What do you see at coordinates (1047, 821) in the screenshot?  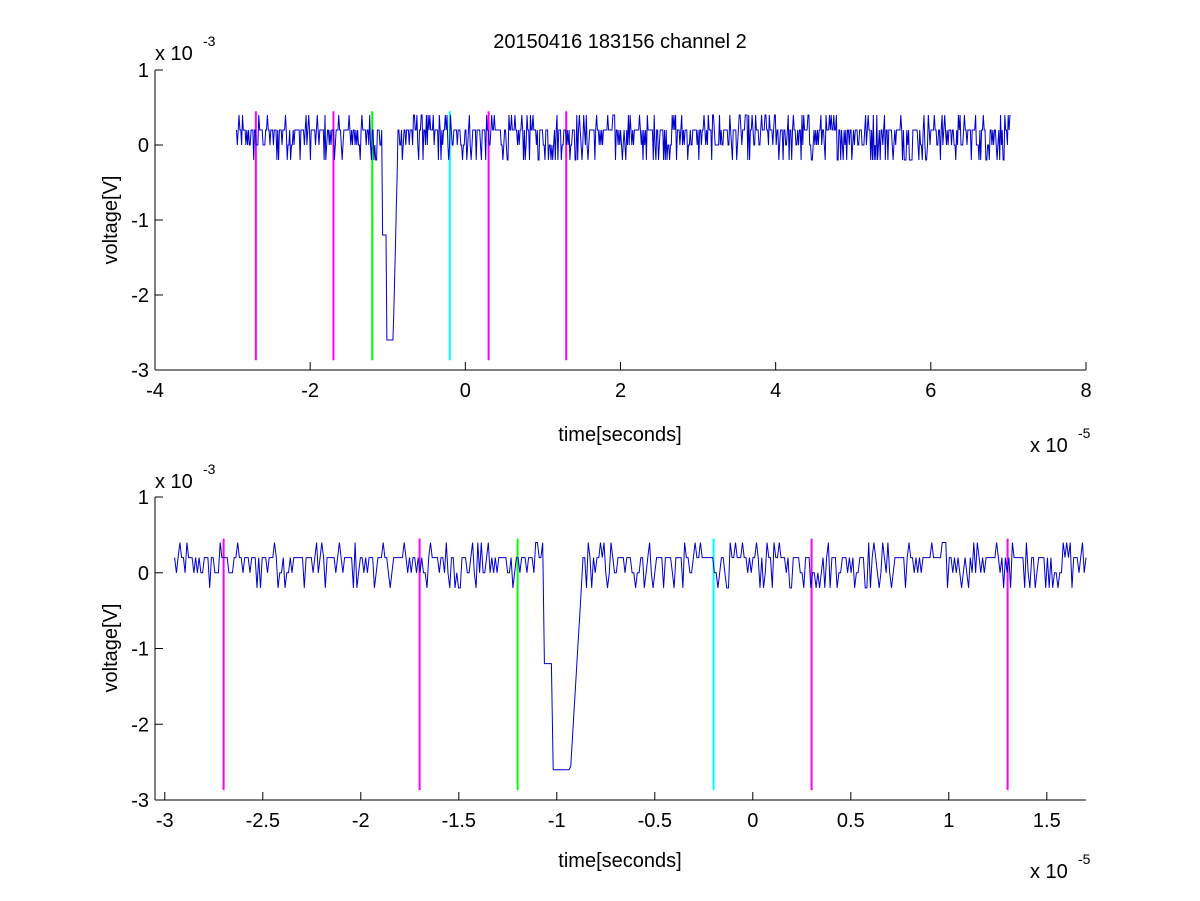 I see `x-tick-label: 1.5` at bounding box center [1047, 821].